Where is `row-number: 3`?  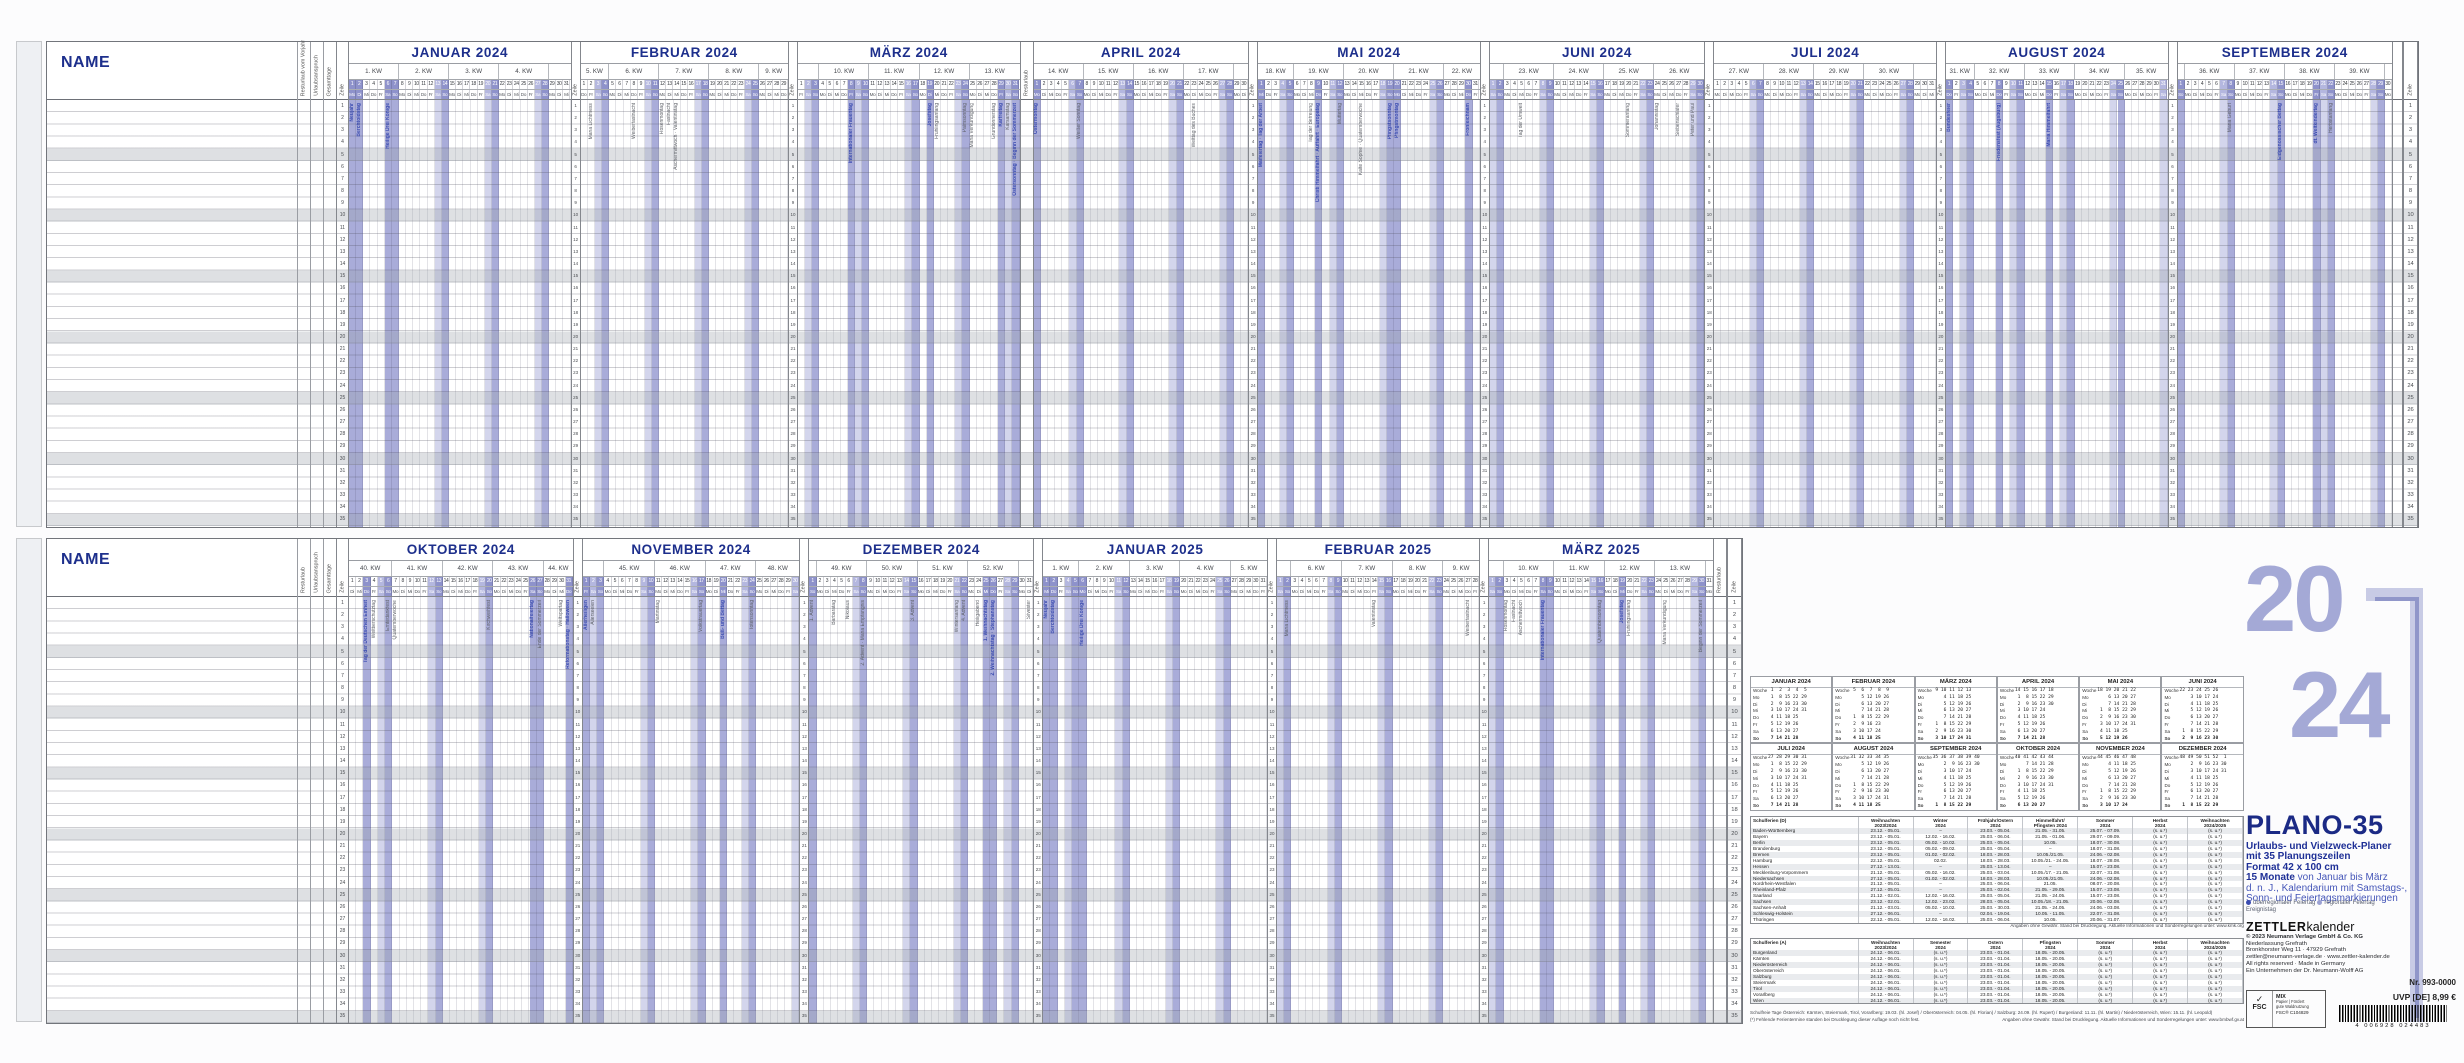
row-number: 3 is located at coordinates (1941, 130).